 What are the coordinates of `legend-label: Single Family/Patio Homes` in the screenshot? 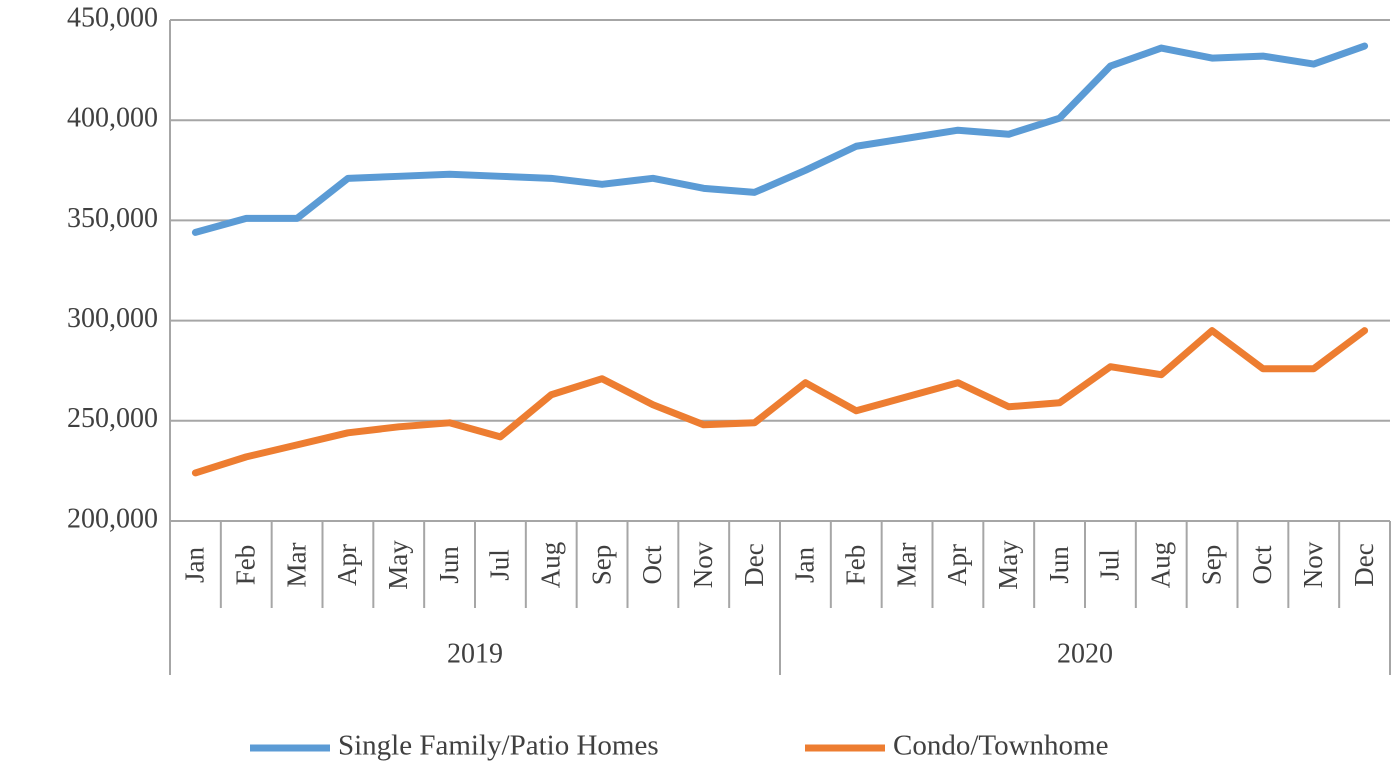 It's located at (498, 746).